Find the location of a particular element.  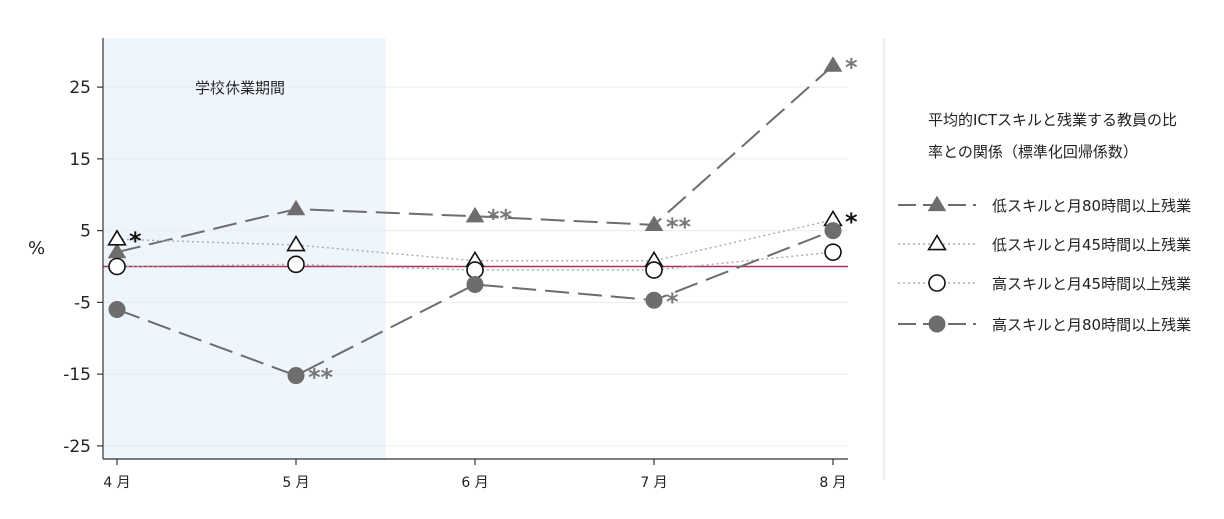

shaded-period-label: 学校休業期間 is located at coordinates (240, 88).